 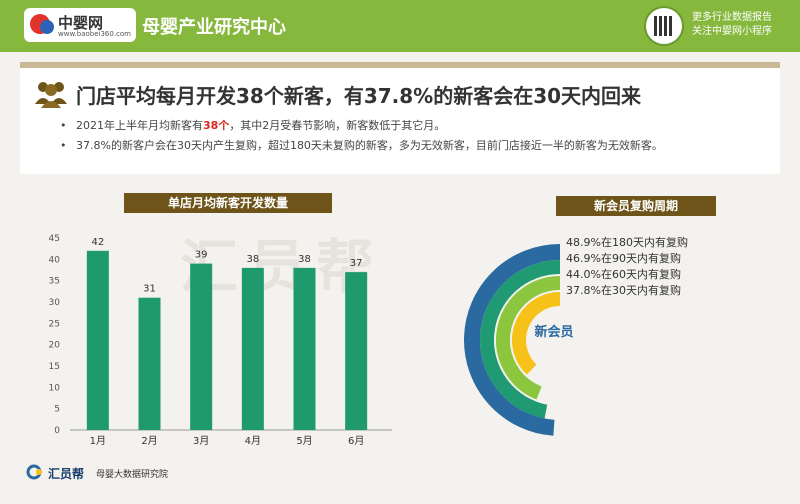 I want to click on bar-chart-title: 单店月均新客开发数量, so click(x=228, y=203).